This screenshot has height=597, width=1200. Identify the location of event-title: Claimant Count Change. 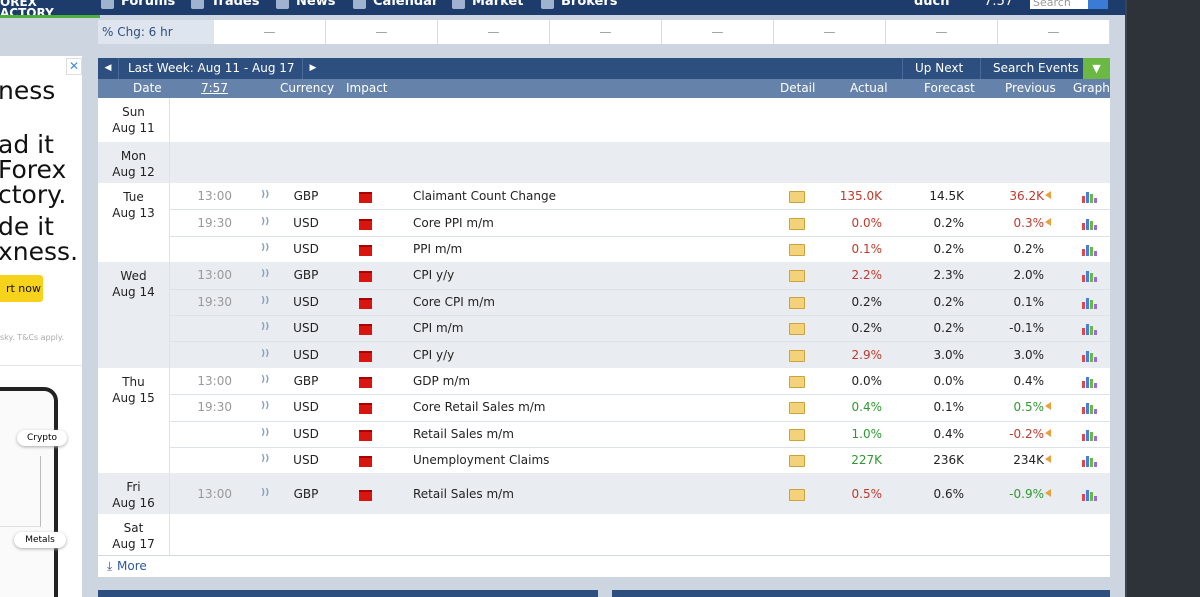
(484, 196).